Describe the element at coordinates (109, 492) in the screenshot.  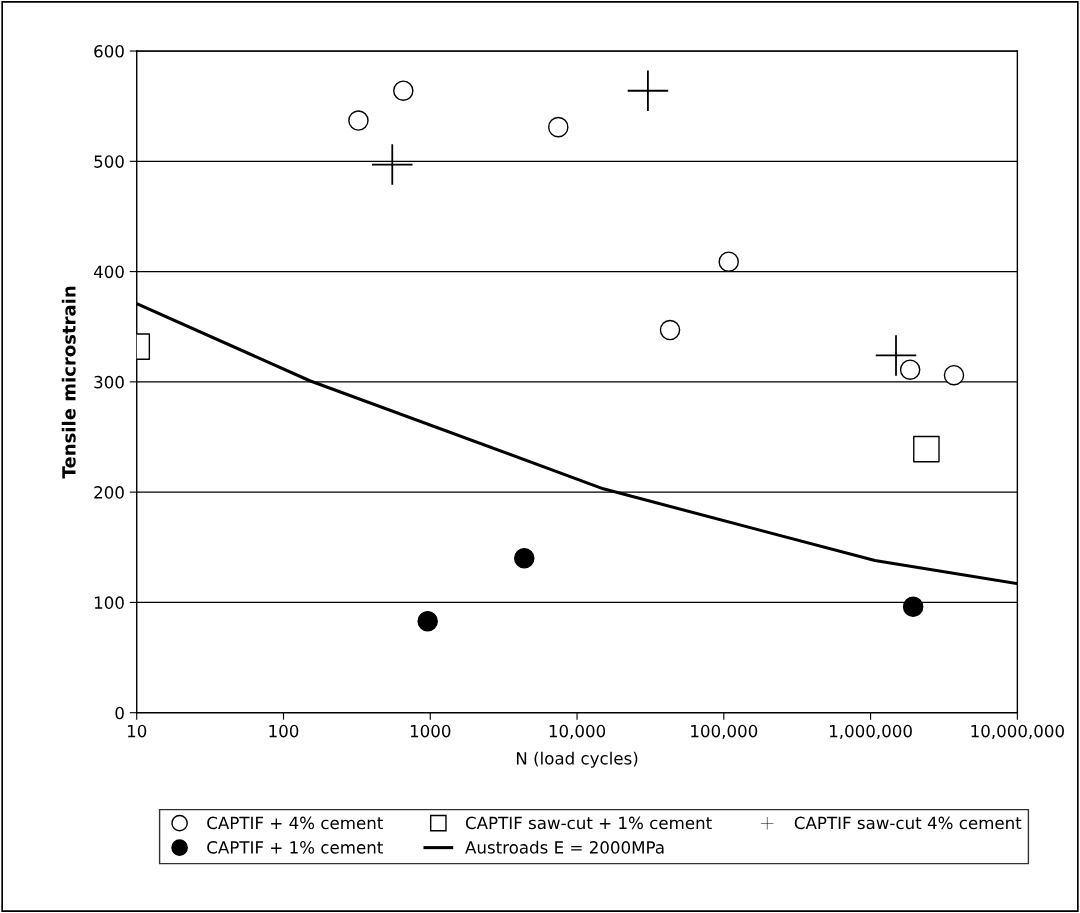
I see `y-tick-label: 200` at that location.